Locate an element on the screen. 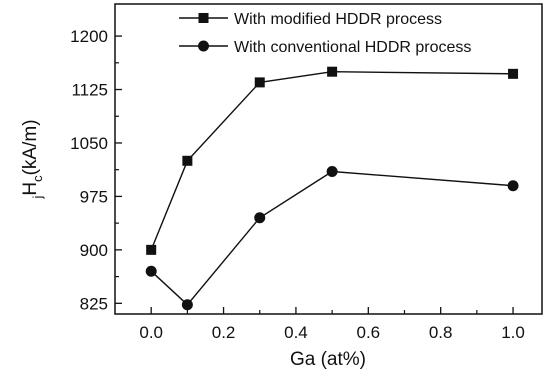 Image resolution: width=547 pixels, height=383 pixels. y-tick-label: 1050 is located at coordinates (89, 143).